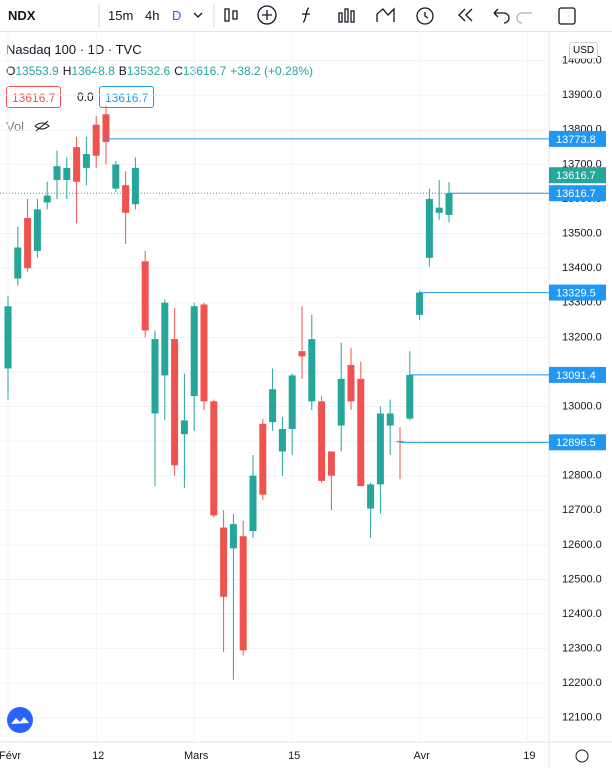  Describe the element at coordinates (122, 71) in the screenshot. I see `ohlc-letter: B` at that location.